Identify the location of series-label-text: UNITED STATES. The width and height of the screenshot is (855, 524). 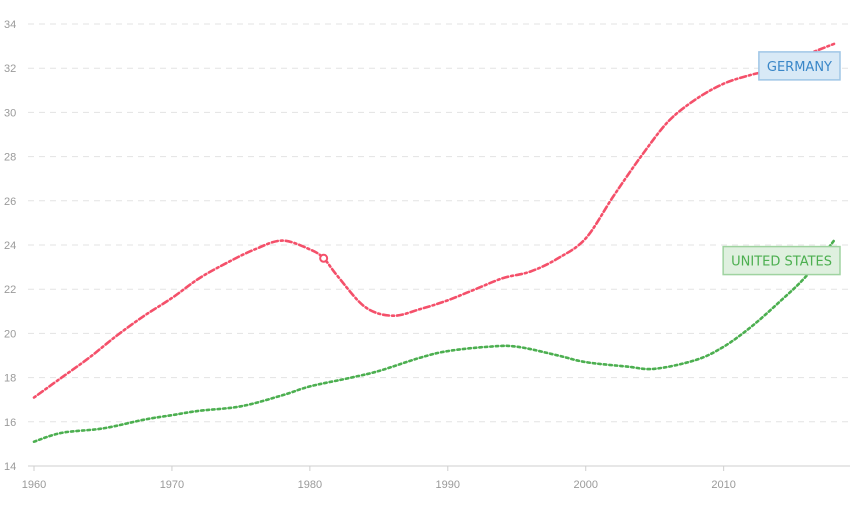
(781, 262).